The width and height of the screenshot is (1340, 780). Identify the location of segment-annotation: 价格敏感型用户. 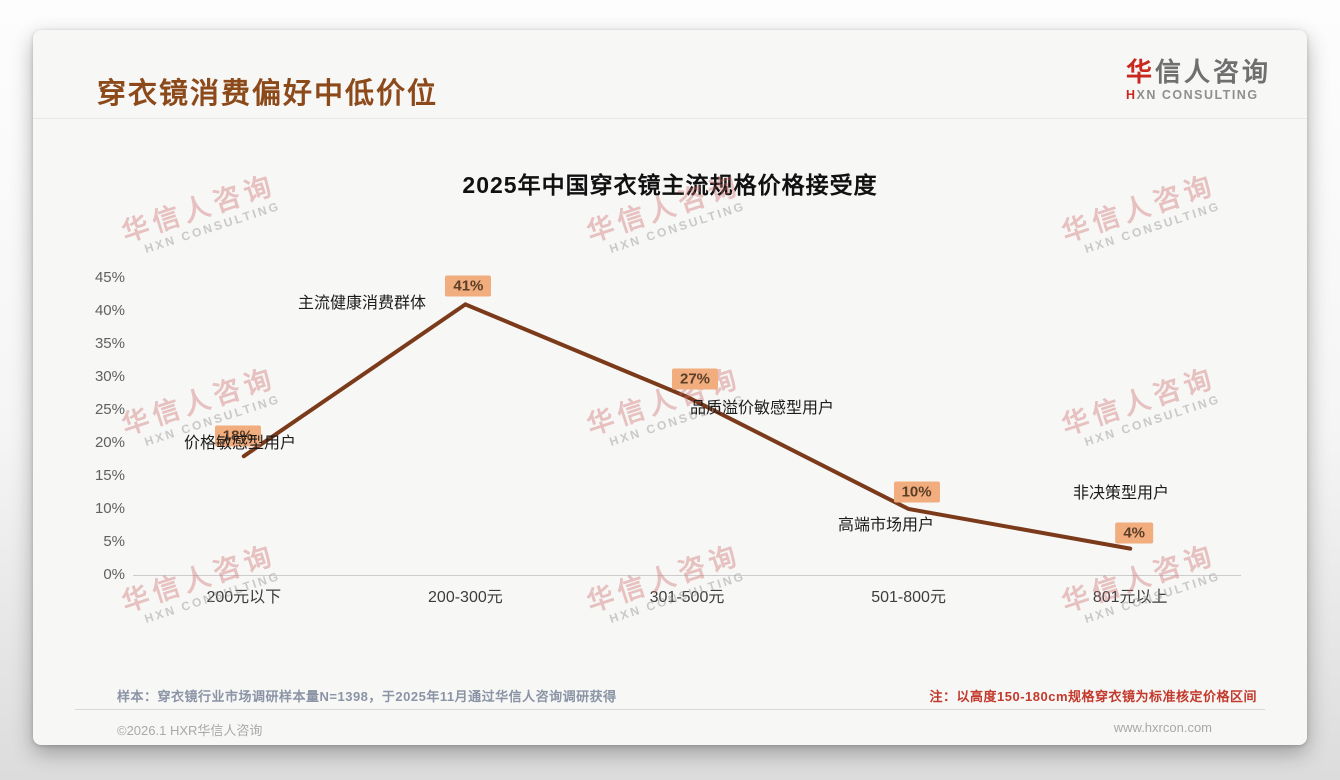
(240, 443).